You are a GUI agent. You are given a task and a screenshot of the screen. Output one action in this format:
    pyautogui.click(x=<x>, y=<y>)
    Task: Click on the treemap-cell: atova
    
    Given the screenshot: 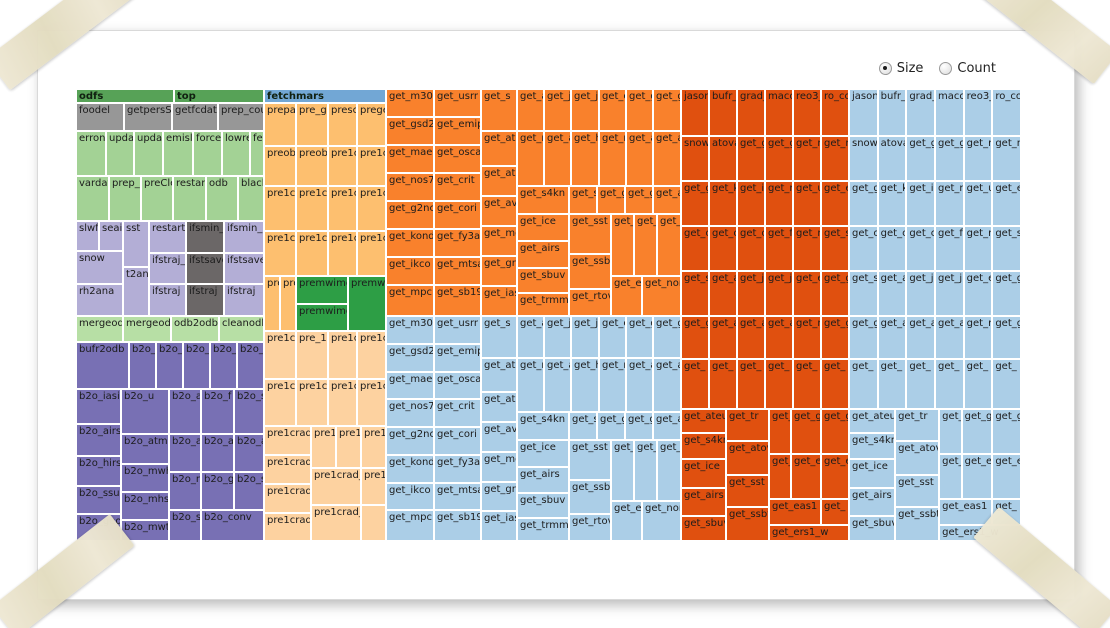 What is the action you would take?
    pyautogui.click(x=723, y=158)
    